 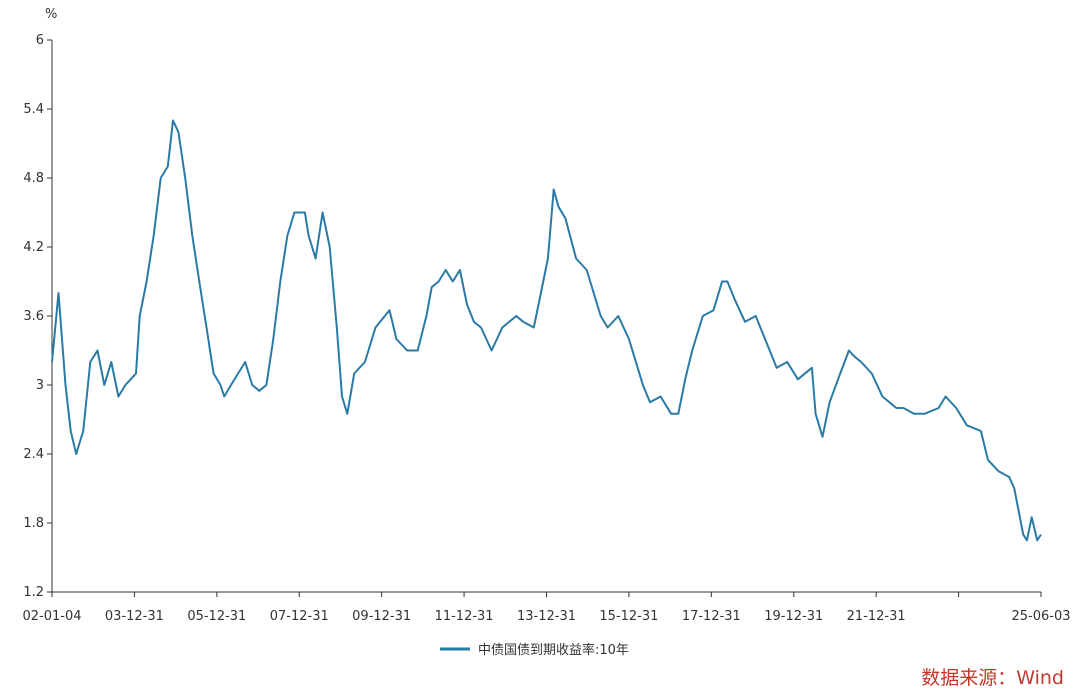 I want to click on x-tick-label: 19-12-31, so click(x=793, y=616).